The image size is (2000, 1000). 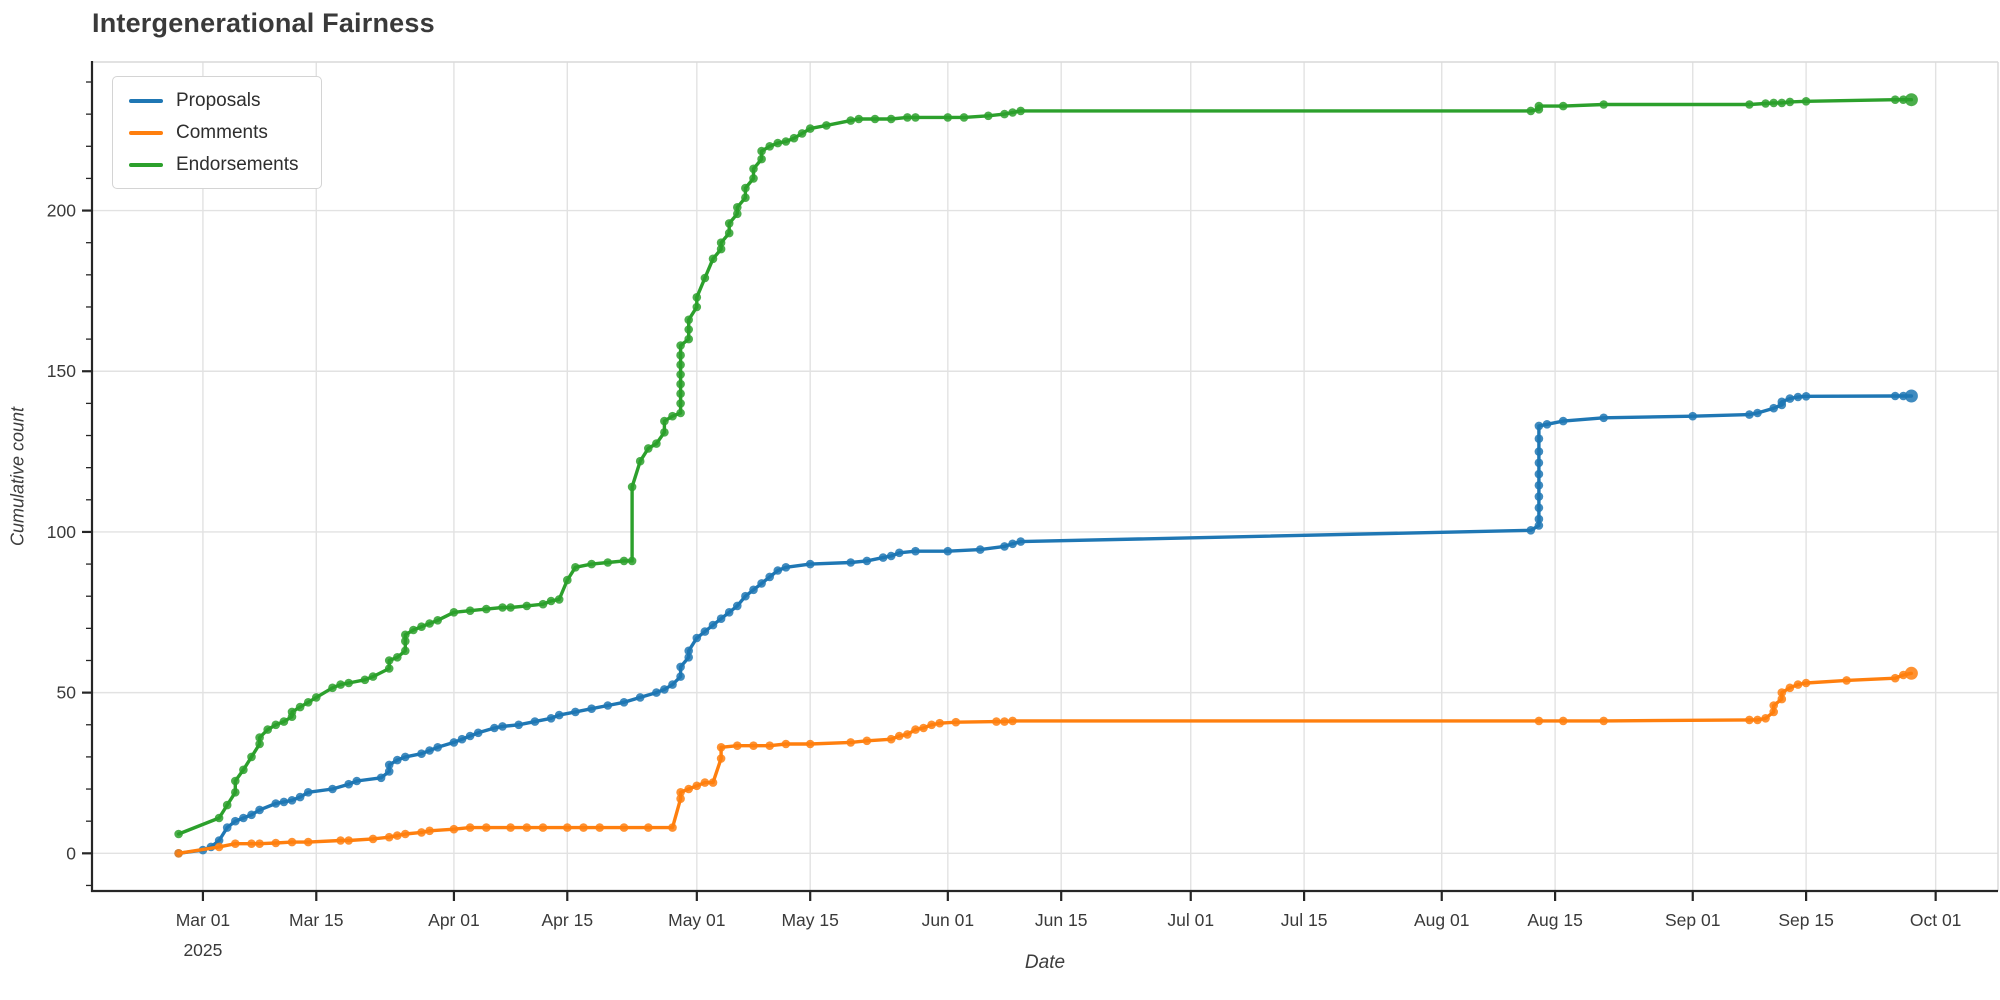 I want to click on legend-label: Endorsements, so click(x=237, y=164).